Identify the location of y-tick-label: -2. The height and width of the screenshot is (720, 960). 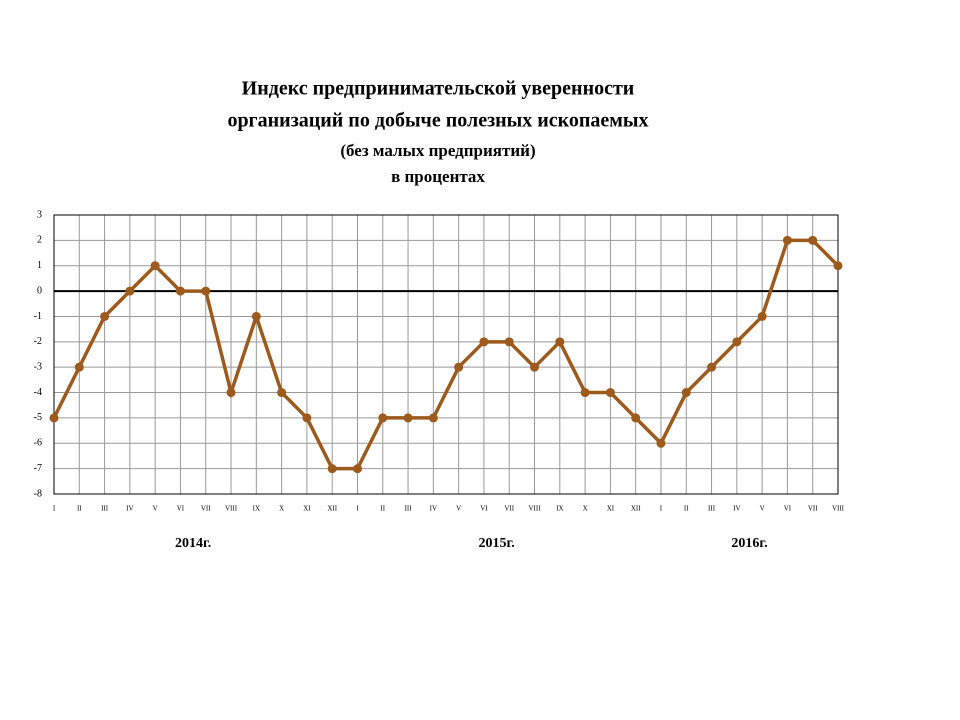
(38, 341).